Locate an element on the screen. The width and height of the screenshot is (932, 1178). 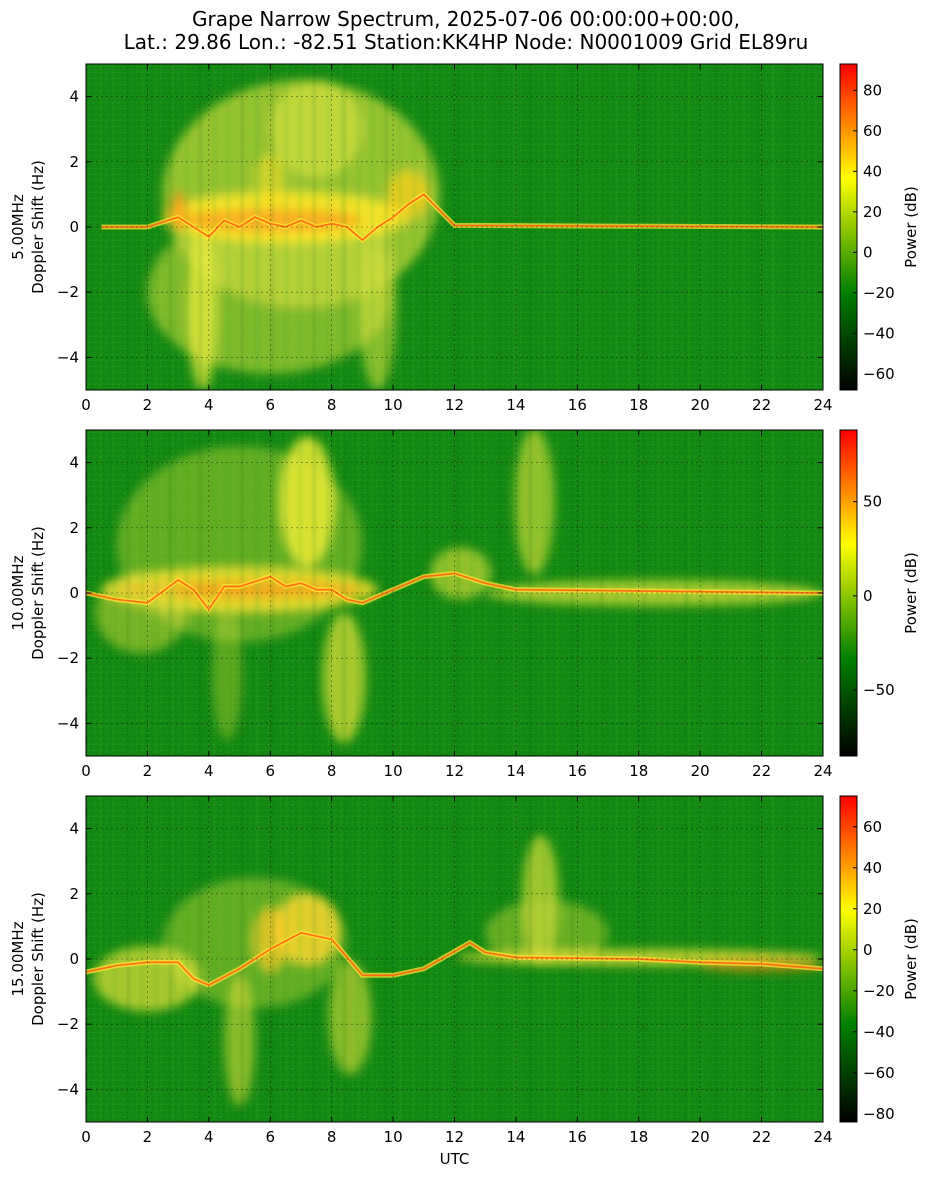
colorbar-tick-label: −50 is located at coordinates (879, 690).